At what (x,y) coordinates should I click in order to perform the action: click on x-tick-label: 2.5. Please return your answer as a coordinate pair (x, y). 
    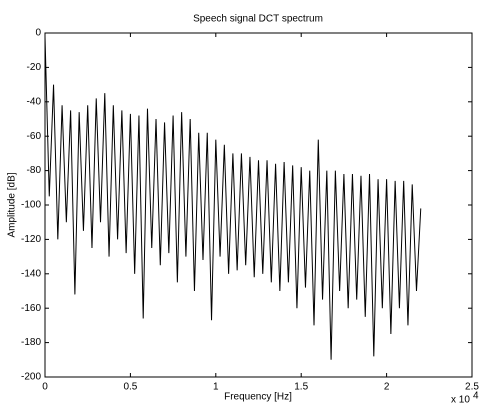
    Looking at the image, I should click on (472, 387).